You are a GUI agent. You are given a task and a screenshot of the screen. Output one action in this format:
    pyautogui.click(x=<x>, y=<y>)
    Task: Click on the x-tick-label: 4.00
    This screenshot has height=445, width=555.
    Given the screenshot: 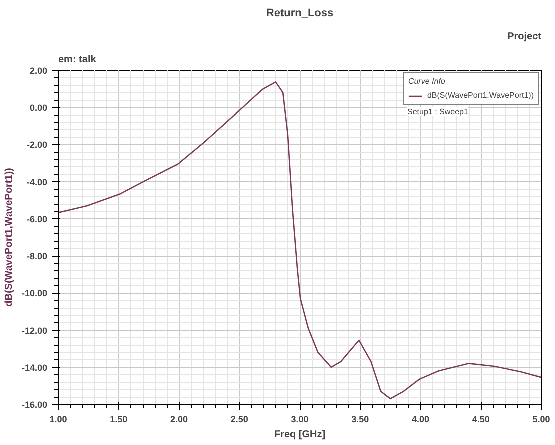 What is the action you would take?
    pyautogui.click(x=421, y=419)
    